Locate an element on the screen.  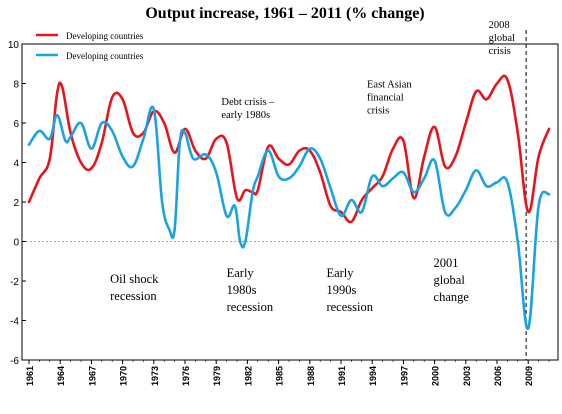
y-tick-label: 4 is located at coordinates (16, 164).